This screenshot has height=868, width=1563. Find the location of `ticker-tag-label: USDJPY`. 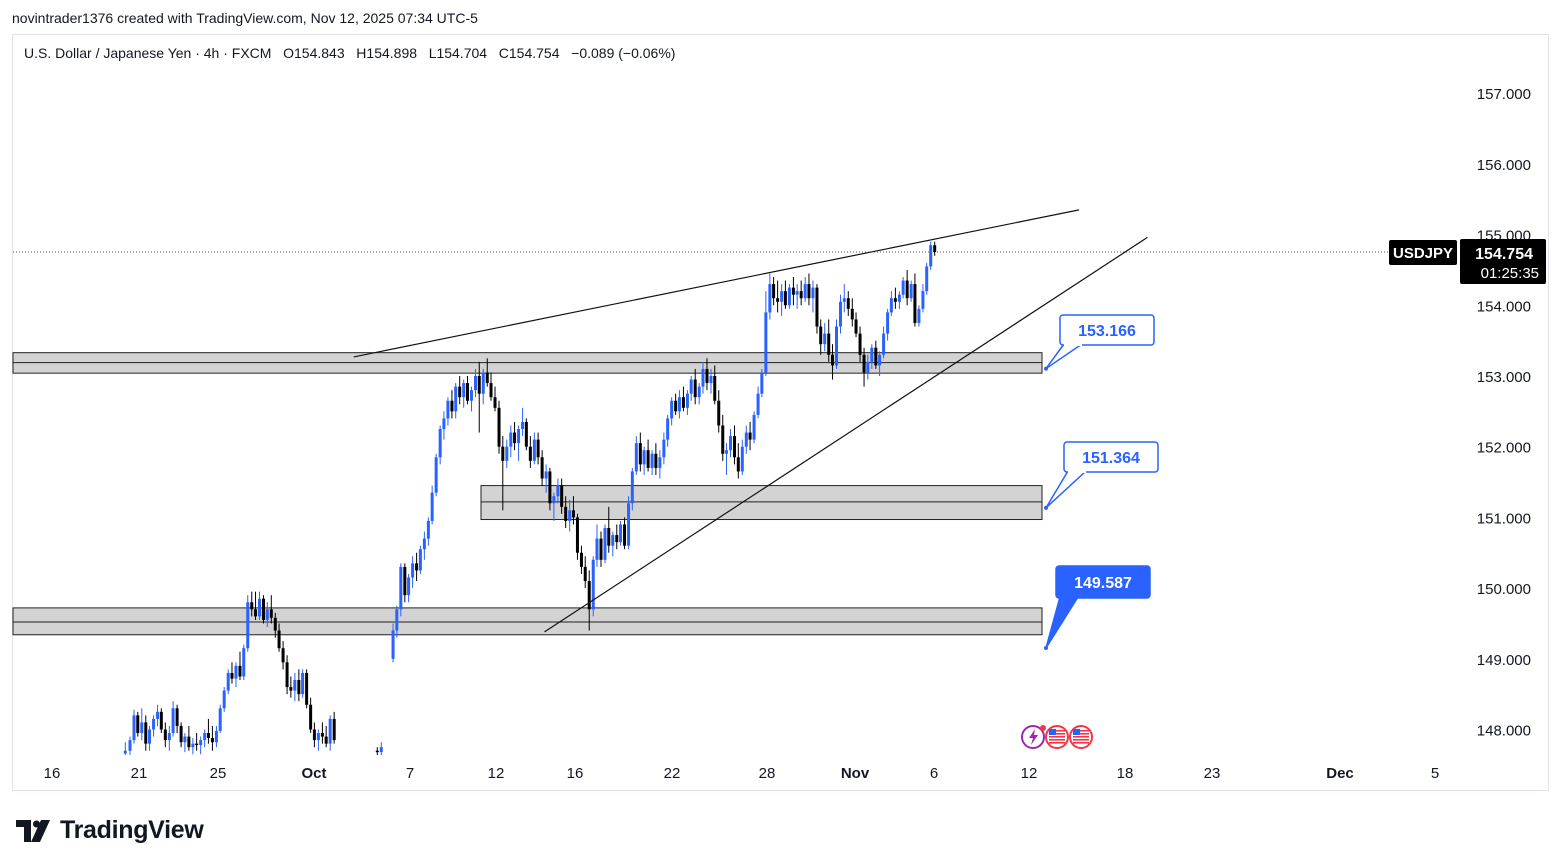

ticker-tag-label: USDJPY is located at coordinates (1423, 253).